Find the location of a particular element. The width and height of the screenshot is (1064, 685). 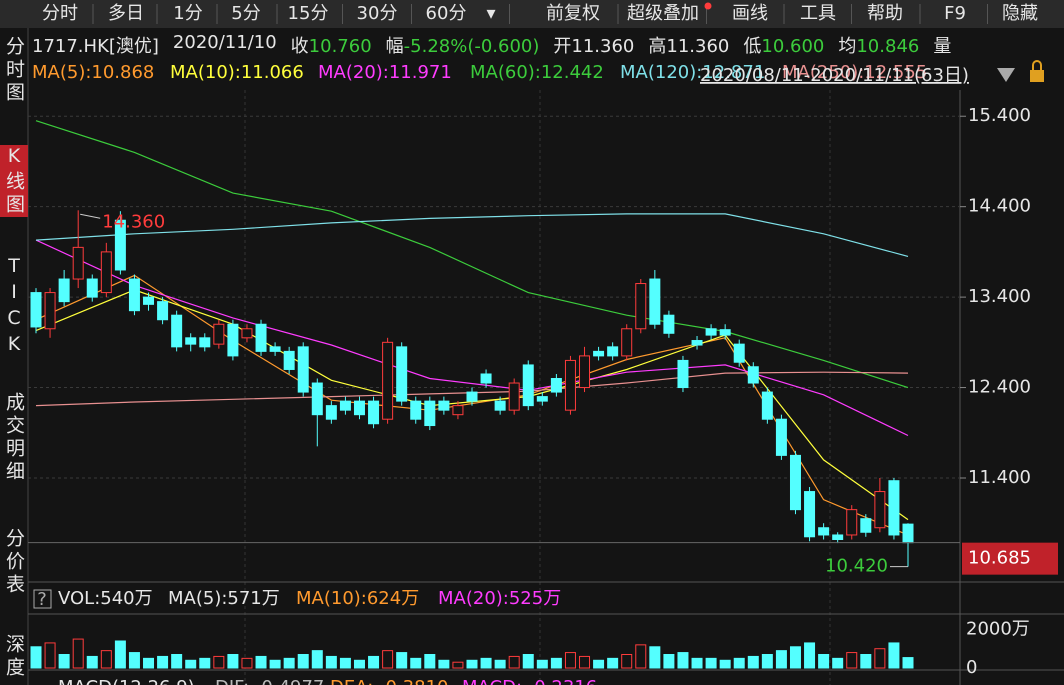

y-tick-label: 12.400 is located at coordinates (999, 387).